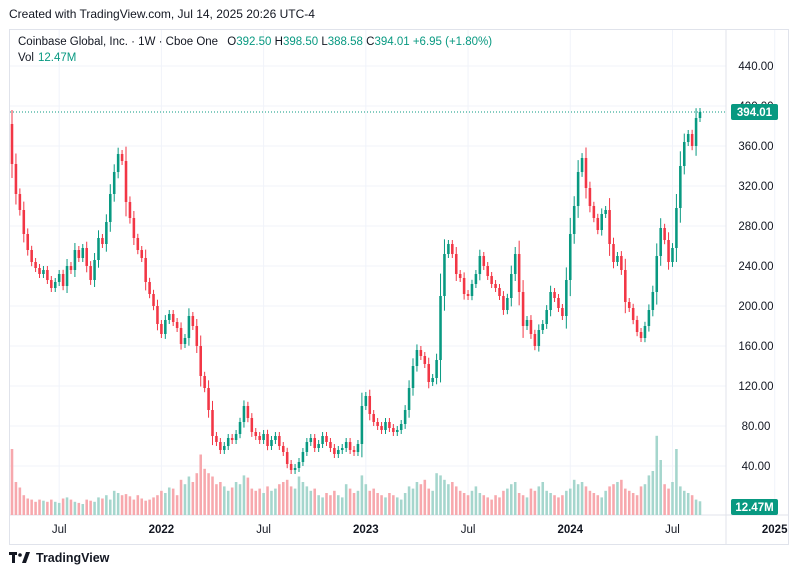 The image size is (798, 578). What do you see at coordinates (755, 147) in the screenshot?
I see `y-tick-label: 360.00` at bounding box center [755, 147].